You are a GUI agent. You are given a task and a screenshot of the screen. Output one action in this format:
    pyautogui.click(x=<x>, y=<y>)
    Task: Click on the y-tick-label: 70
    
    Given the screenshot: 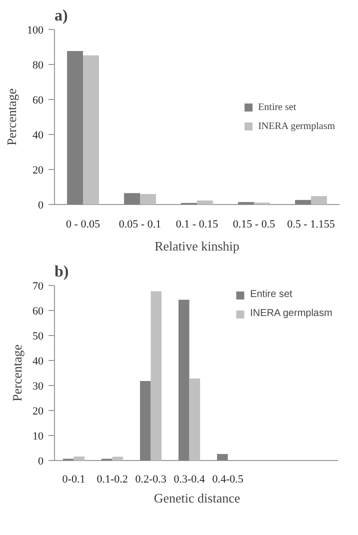 What is the action you would take?
    pyautogui.click(x=38, y=286)
    